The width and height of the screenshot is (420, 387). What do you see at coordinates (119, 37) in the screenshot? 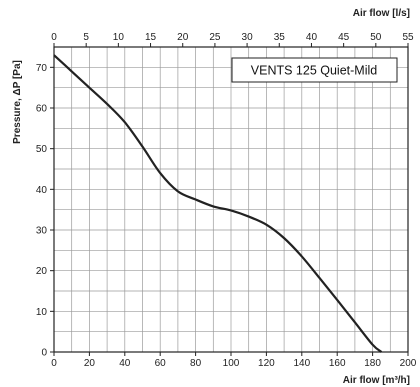
I see `x-tick-label-top: 10` at bounding box center [119, 37].